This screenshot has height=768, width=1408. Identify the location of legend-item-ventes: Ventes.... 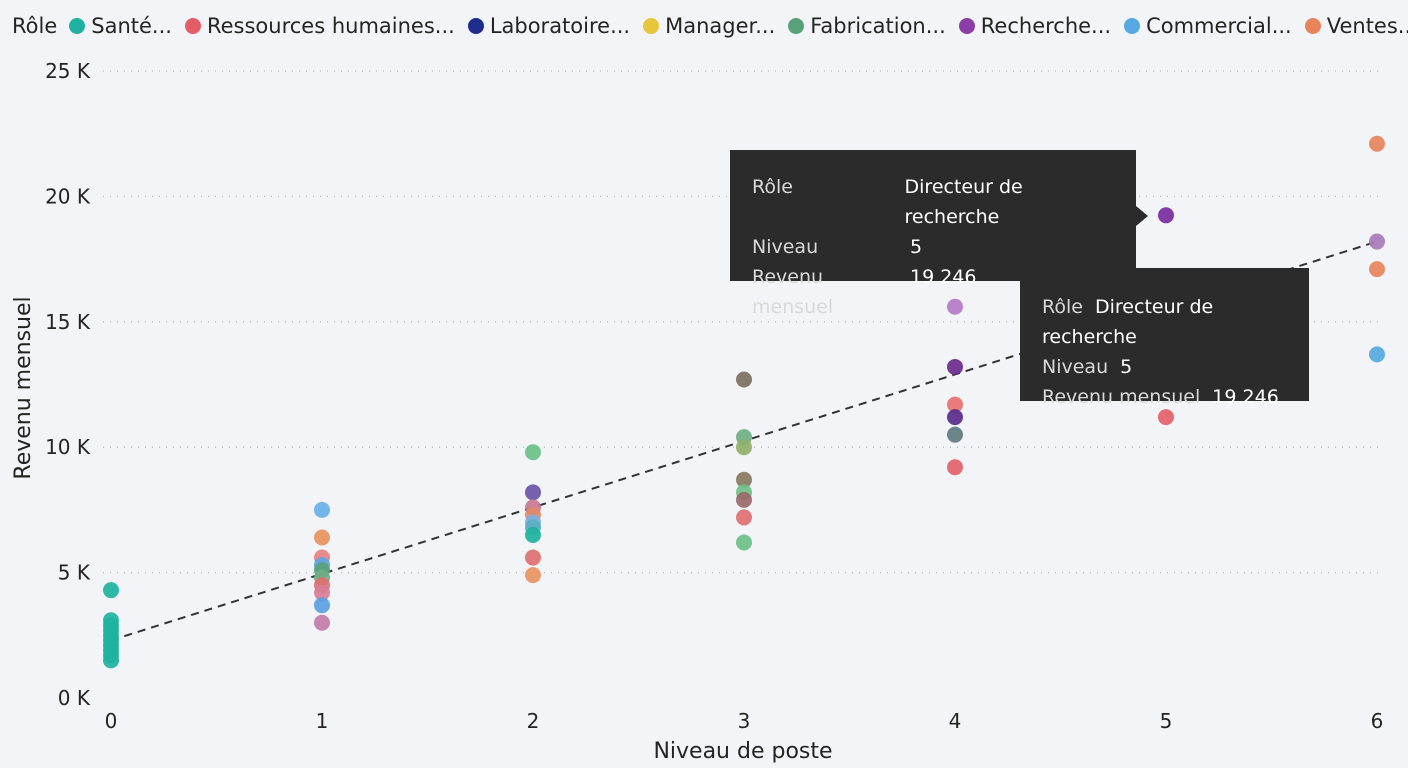
(1356, 26).